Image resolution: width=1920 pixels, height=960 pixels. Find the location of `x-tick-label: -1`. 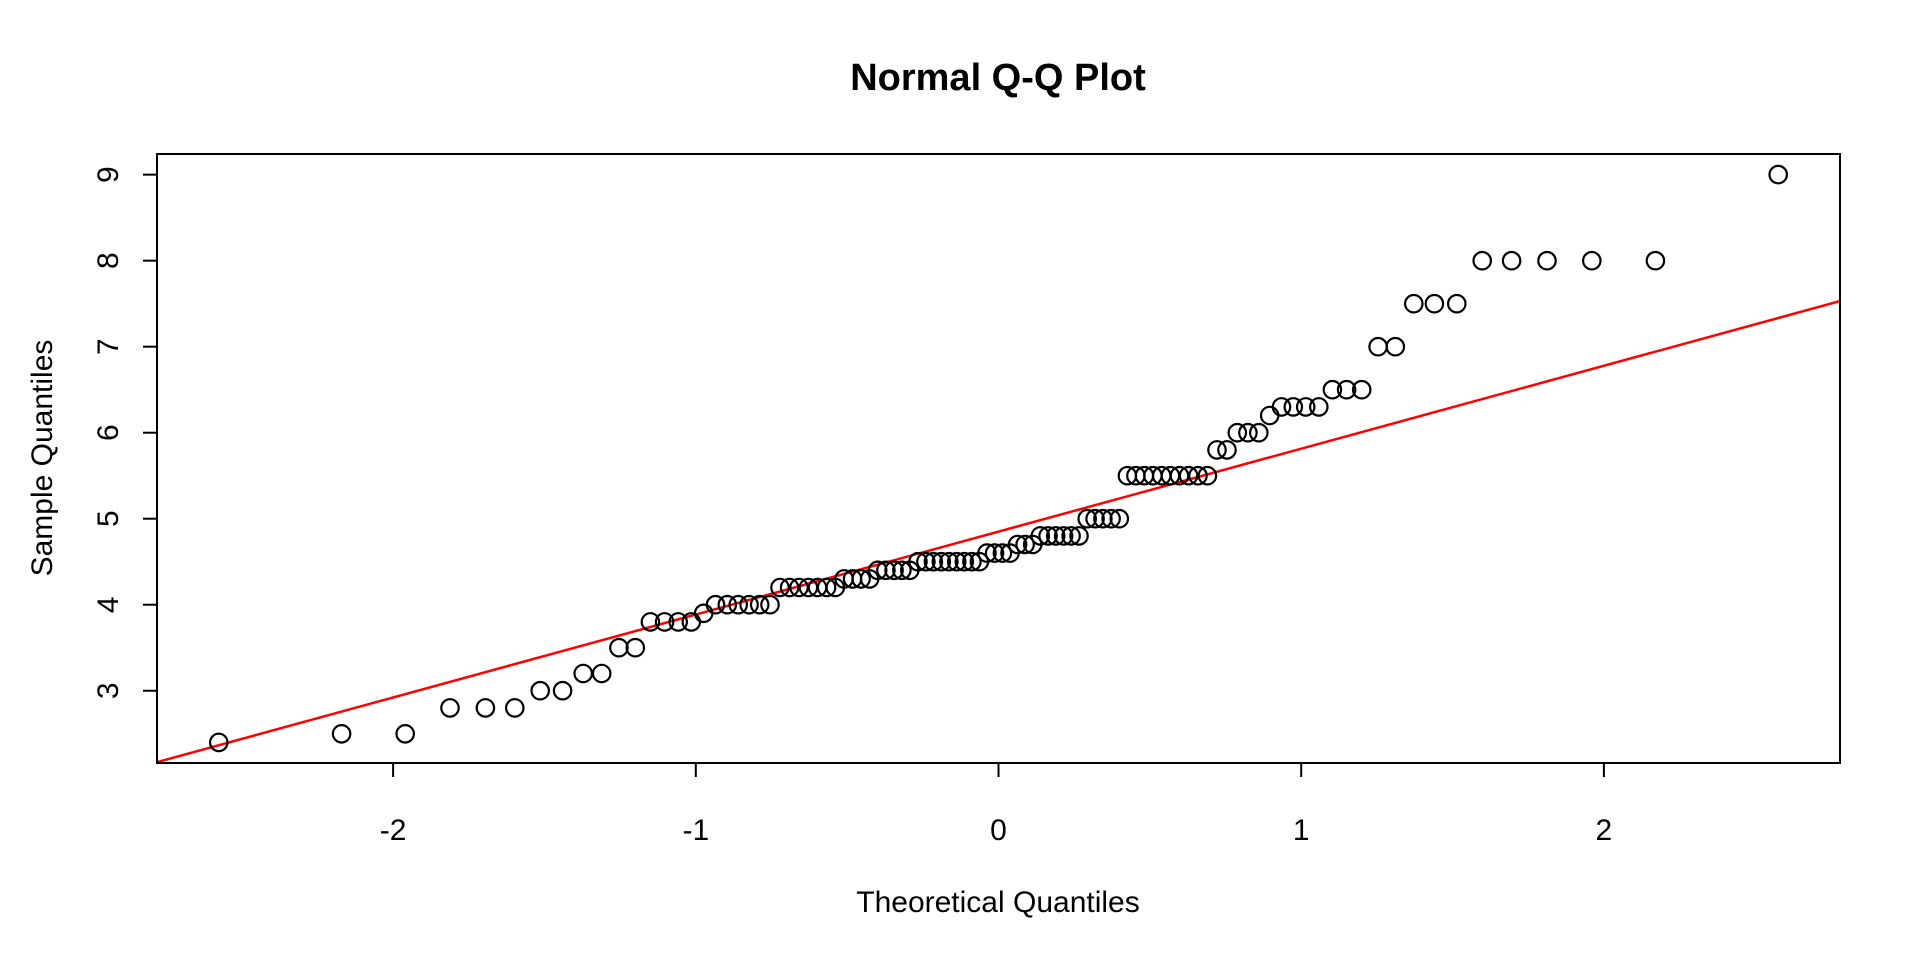

x-tick-label: -1 is located at coordinates (695, 830).